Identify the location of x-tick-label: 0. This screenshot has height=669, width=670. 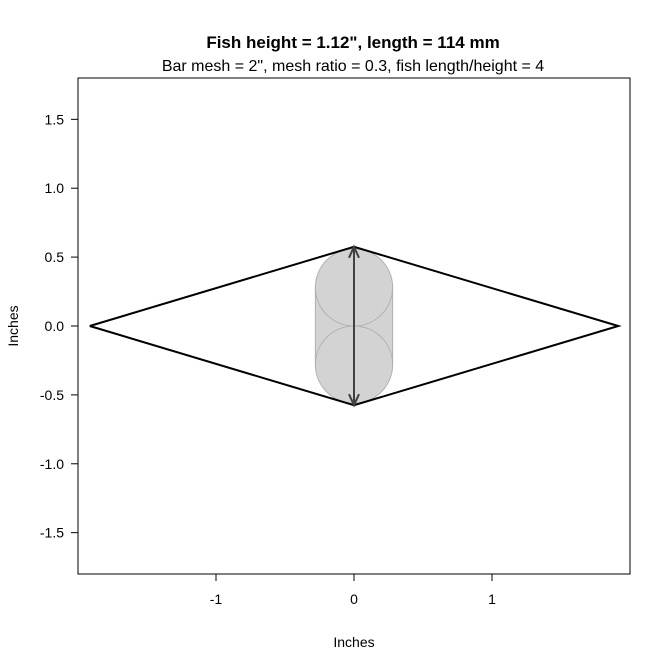
(354, 599).